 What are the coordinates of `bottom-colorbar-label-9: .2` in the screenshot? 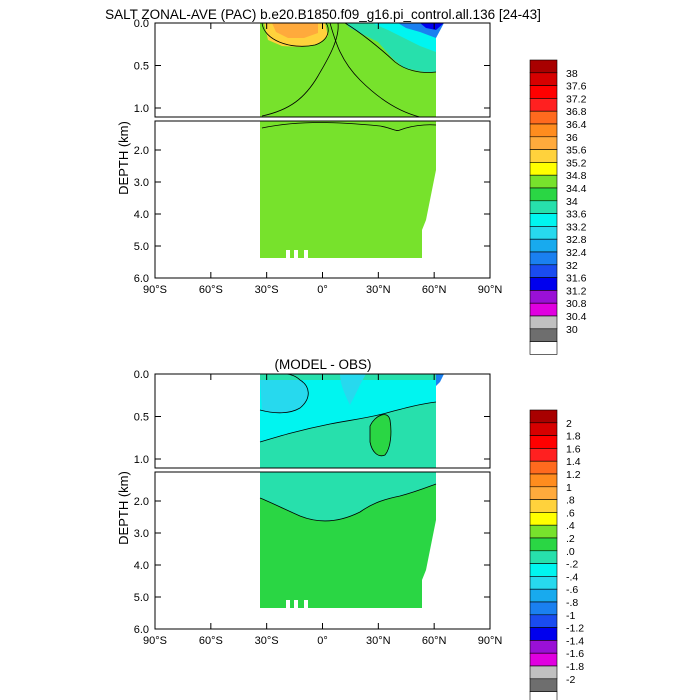 It's located at (570, 539).